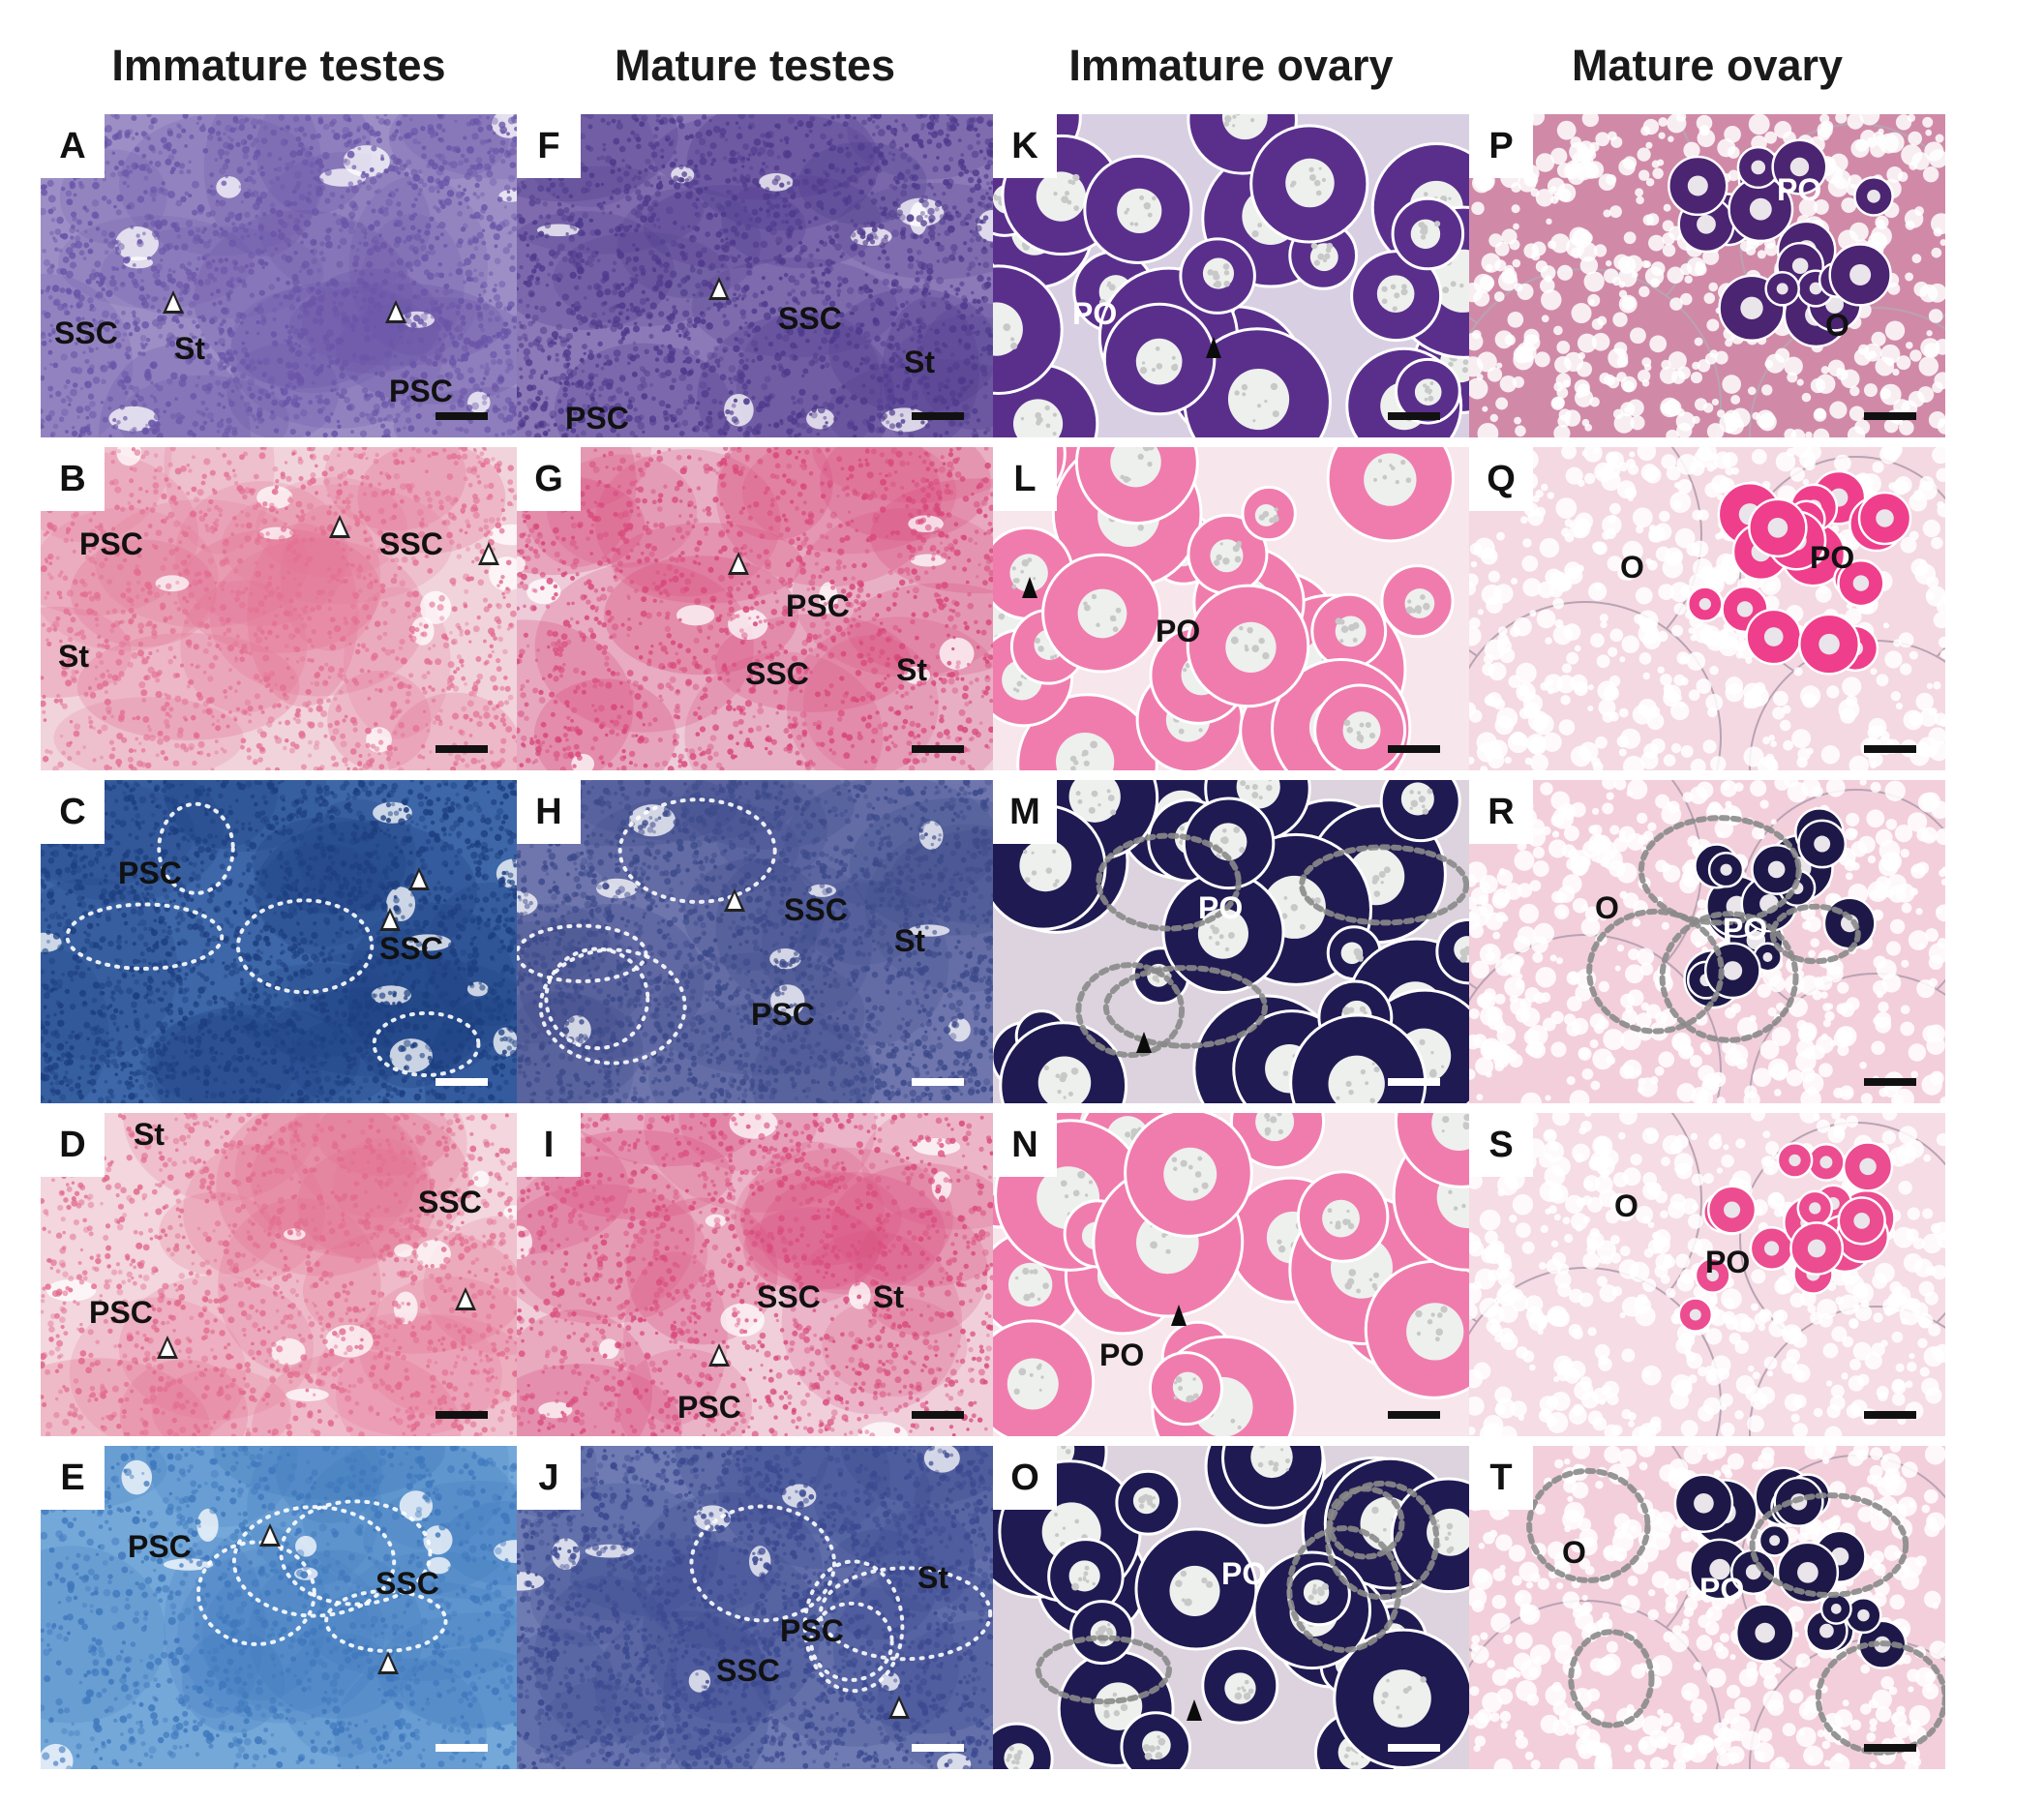 Image resolution: width=2044 pixels, height=1803 pixels. I want to click on column-header: Mature testes, so click(755, 66).